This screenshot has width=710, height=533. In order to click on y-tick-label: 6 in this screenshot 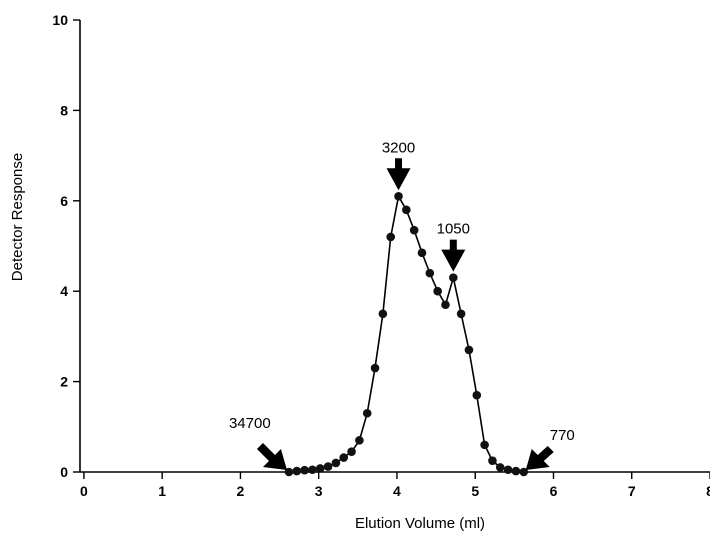, I will do `click(64, 201)`.